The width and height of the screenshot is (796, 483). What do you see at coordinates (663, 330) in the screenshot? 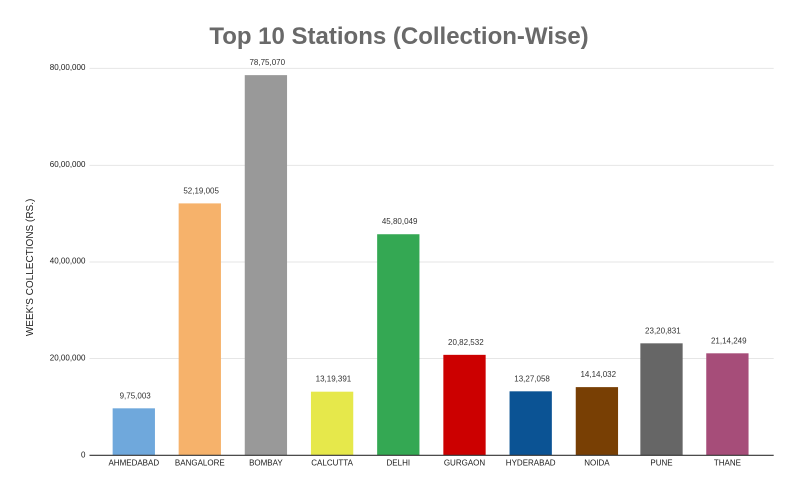
I see `svg-text: 23,20,831` at bounding box center [663, 330].